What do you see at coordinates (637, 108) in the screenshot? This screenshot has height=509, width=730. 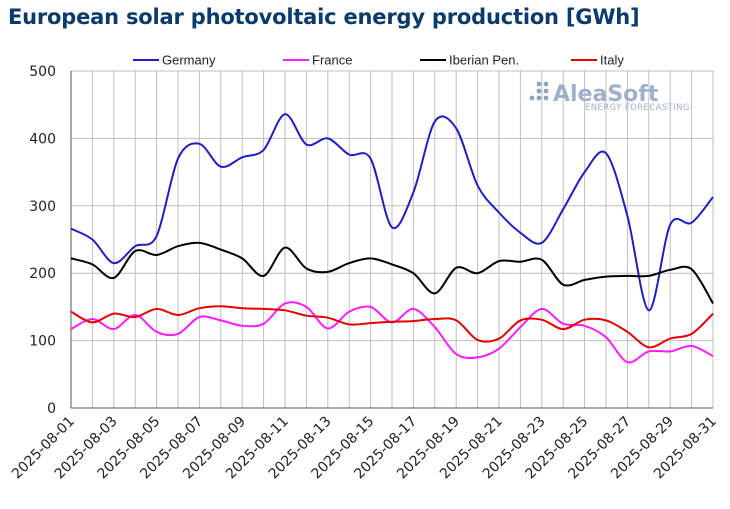 I see `watermark-tagline: ENERGY FORECASTING` at bounding box center [637, 108].